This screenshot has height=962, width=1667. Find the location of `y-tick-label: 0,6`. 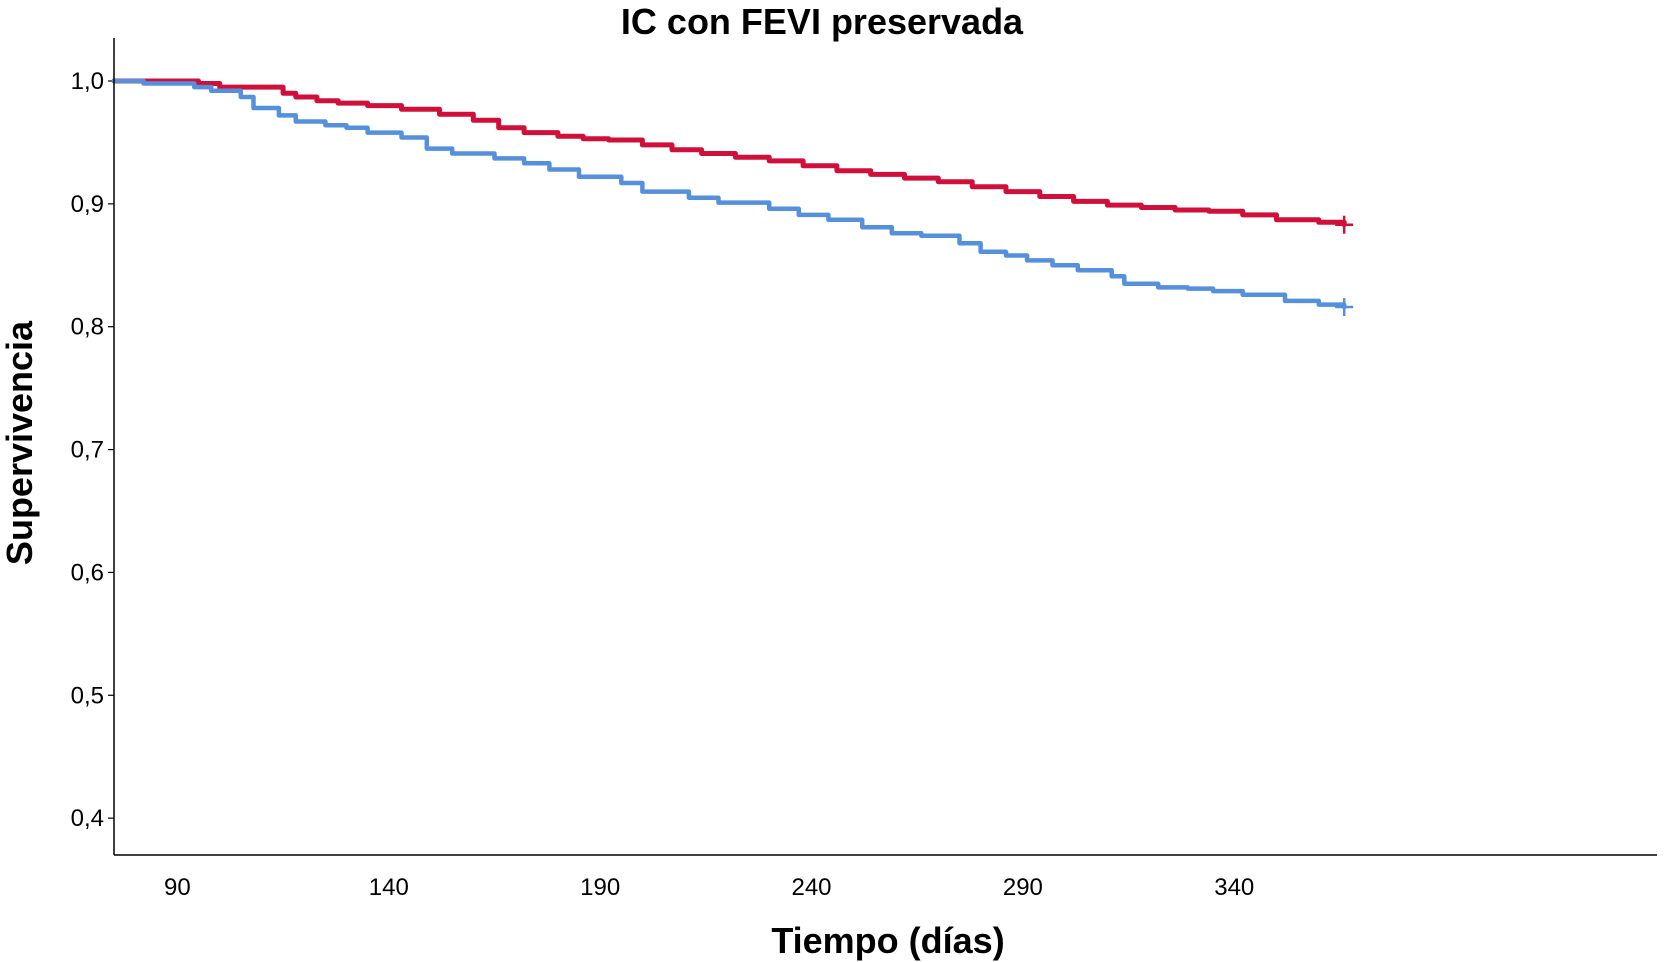

y-tick-label: 0,6 is located at coordinates (87, 572).